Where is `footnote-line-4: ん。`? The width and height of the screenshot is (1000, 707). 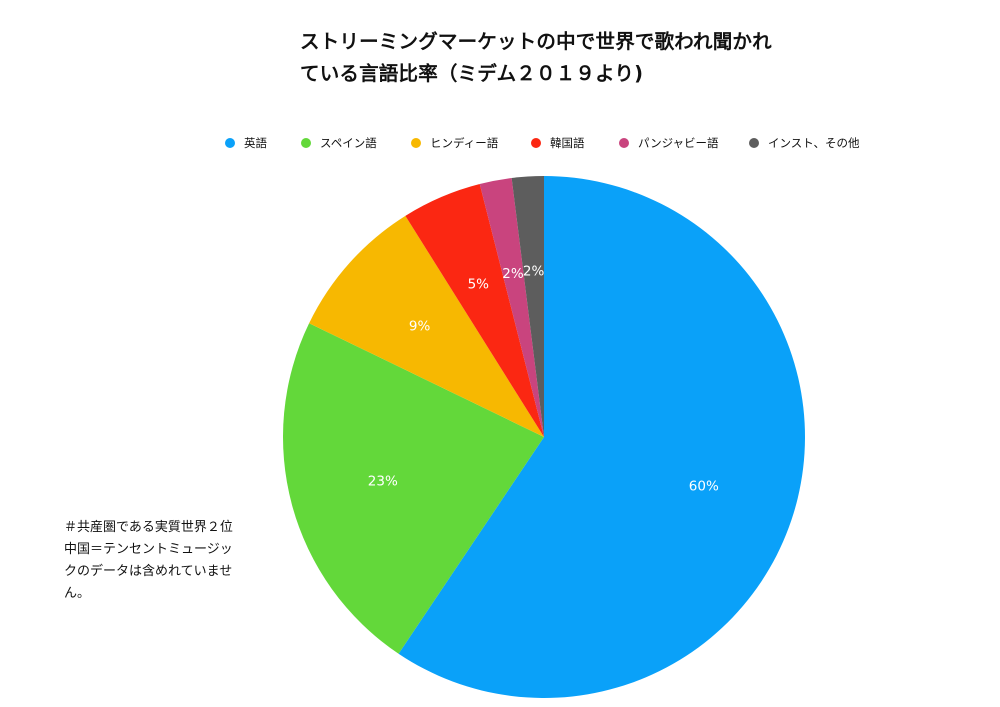 footnote-line-4: ん。 is located at coordinates (77, 593).